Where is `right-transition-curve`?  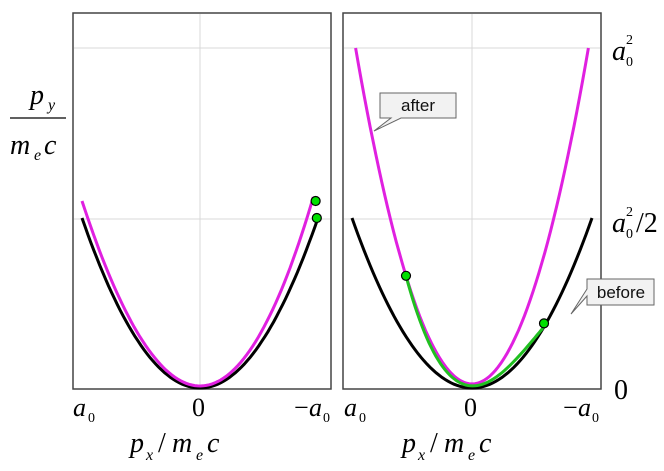 right-transition-curve is located at coordinates (475, 331).